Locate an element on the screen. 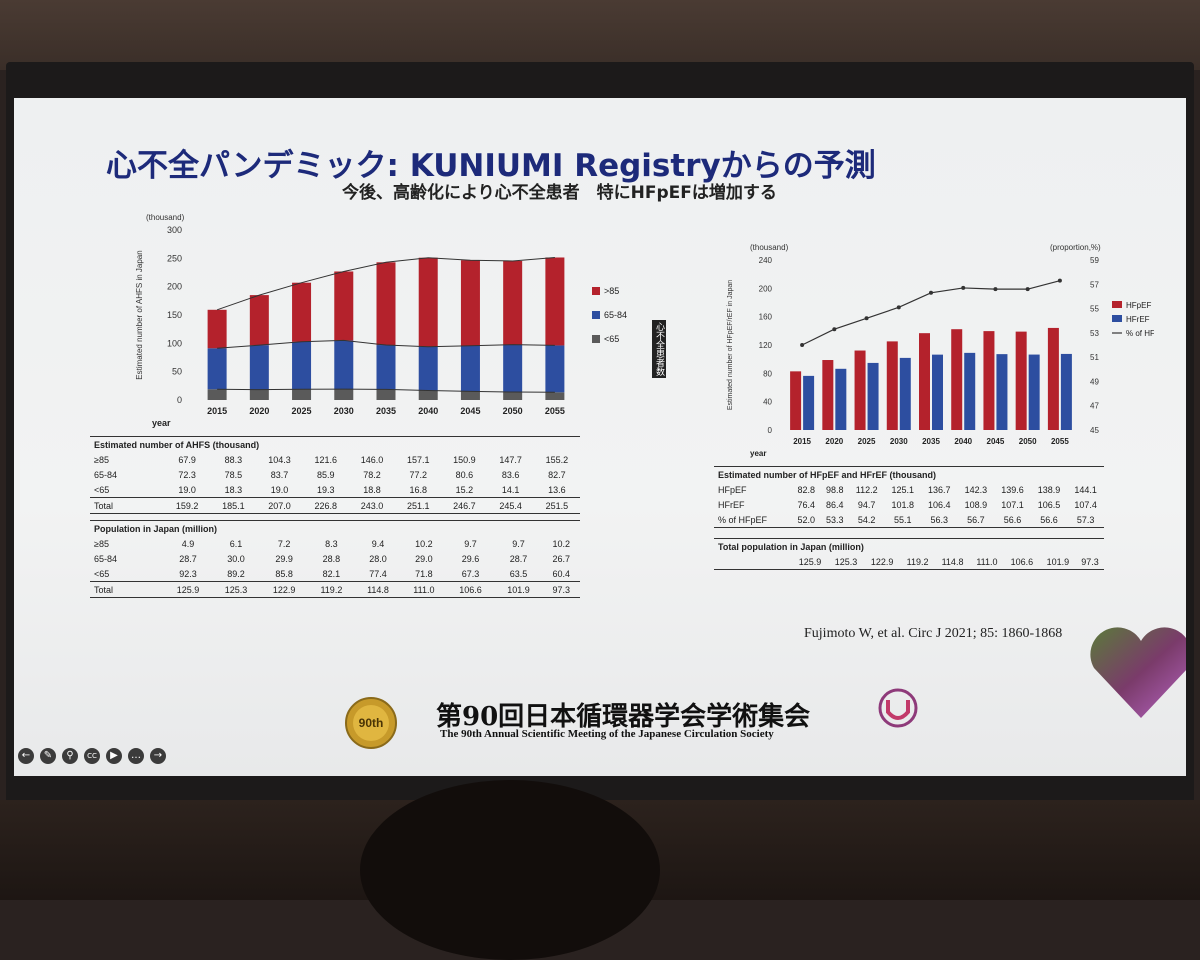 The width and height of the screenshot is (1200, 960). table-cell: 56.7 is located at coordinates (976, 520).